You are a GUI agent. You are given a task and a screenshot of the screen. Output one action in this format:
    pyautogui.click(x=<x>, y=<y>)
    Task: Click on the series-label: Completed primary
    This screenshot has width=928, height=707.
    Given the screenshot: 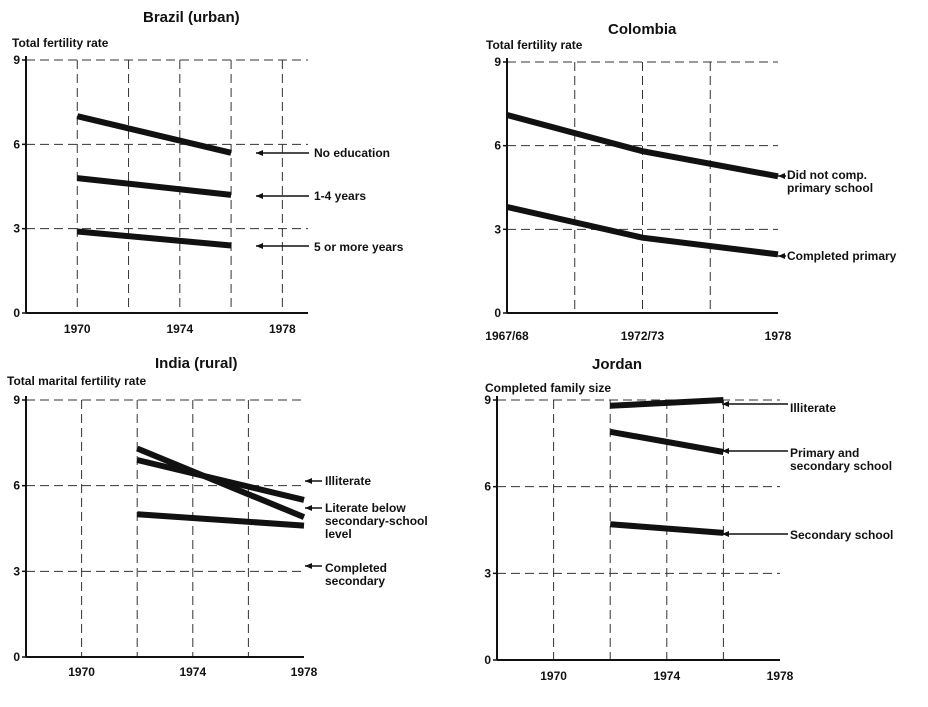 What is the action you would take?
    pyautogui.click(x=842, y=256)
    